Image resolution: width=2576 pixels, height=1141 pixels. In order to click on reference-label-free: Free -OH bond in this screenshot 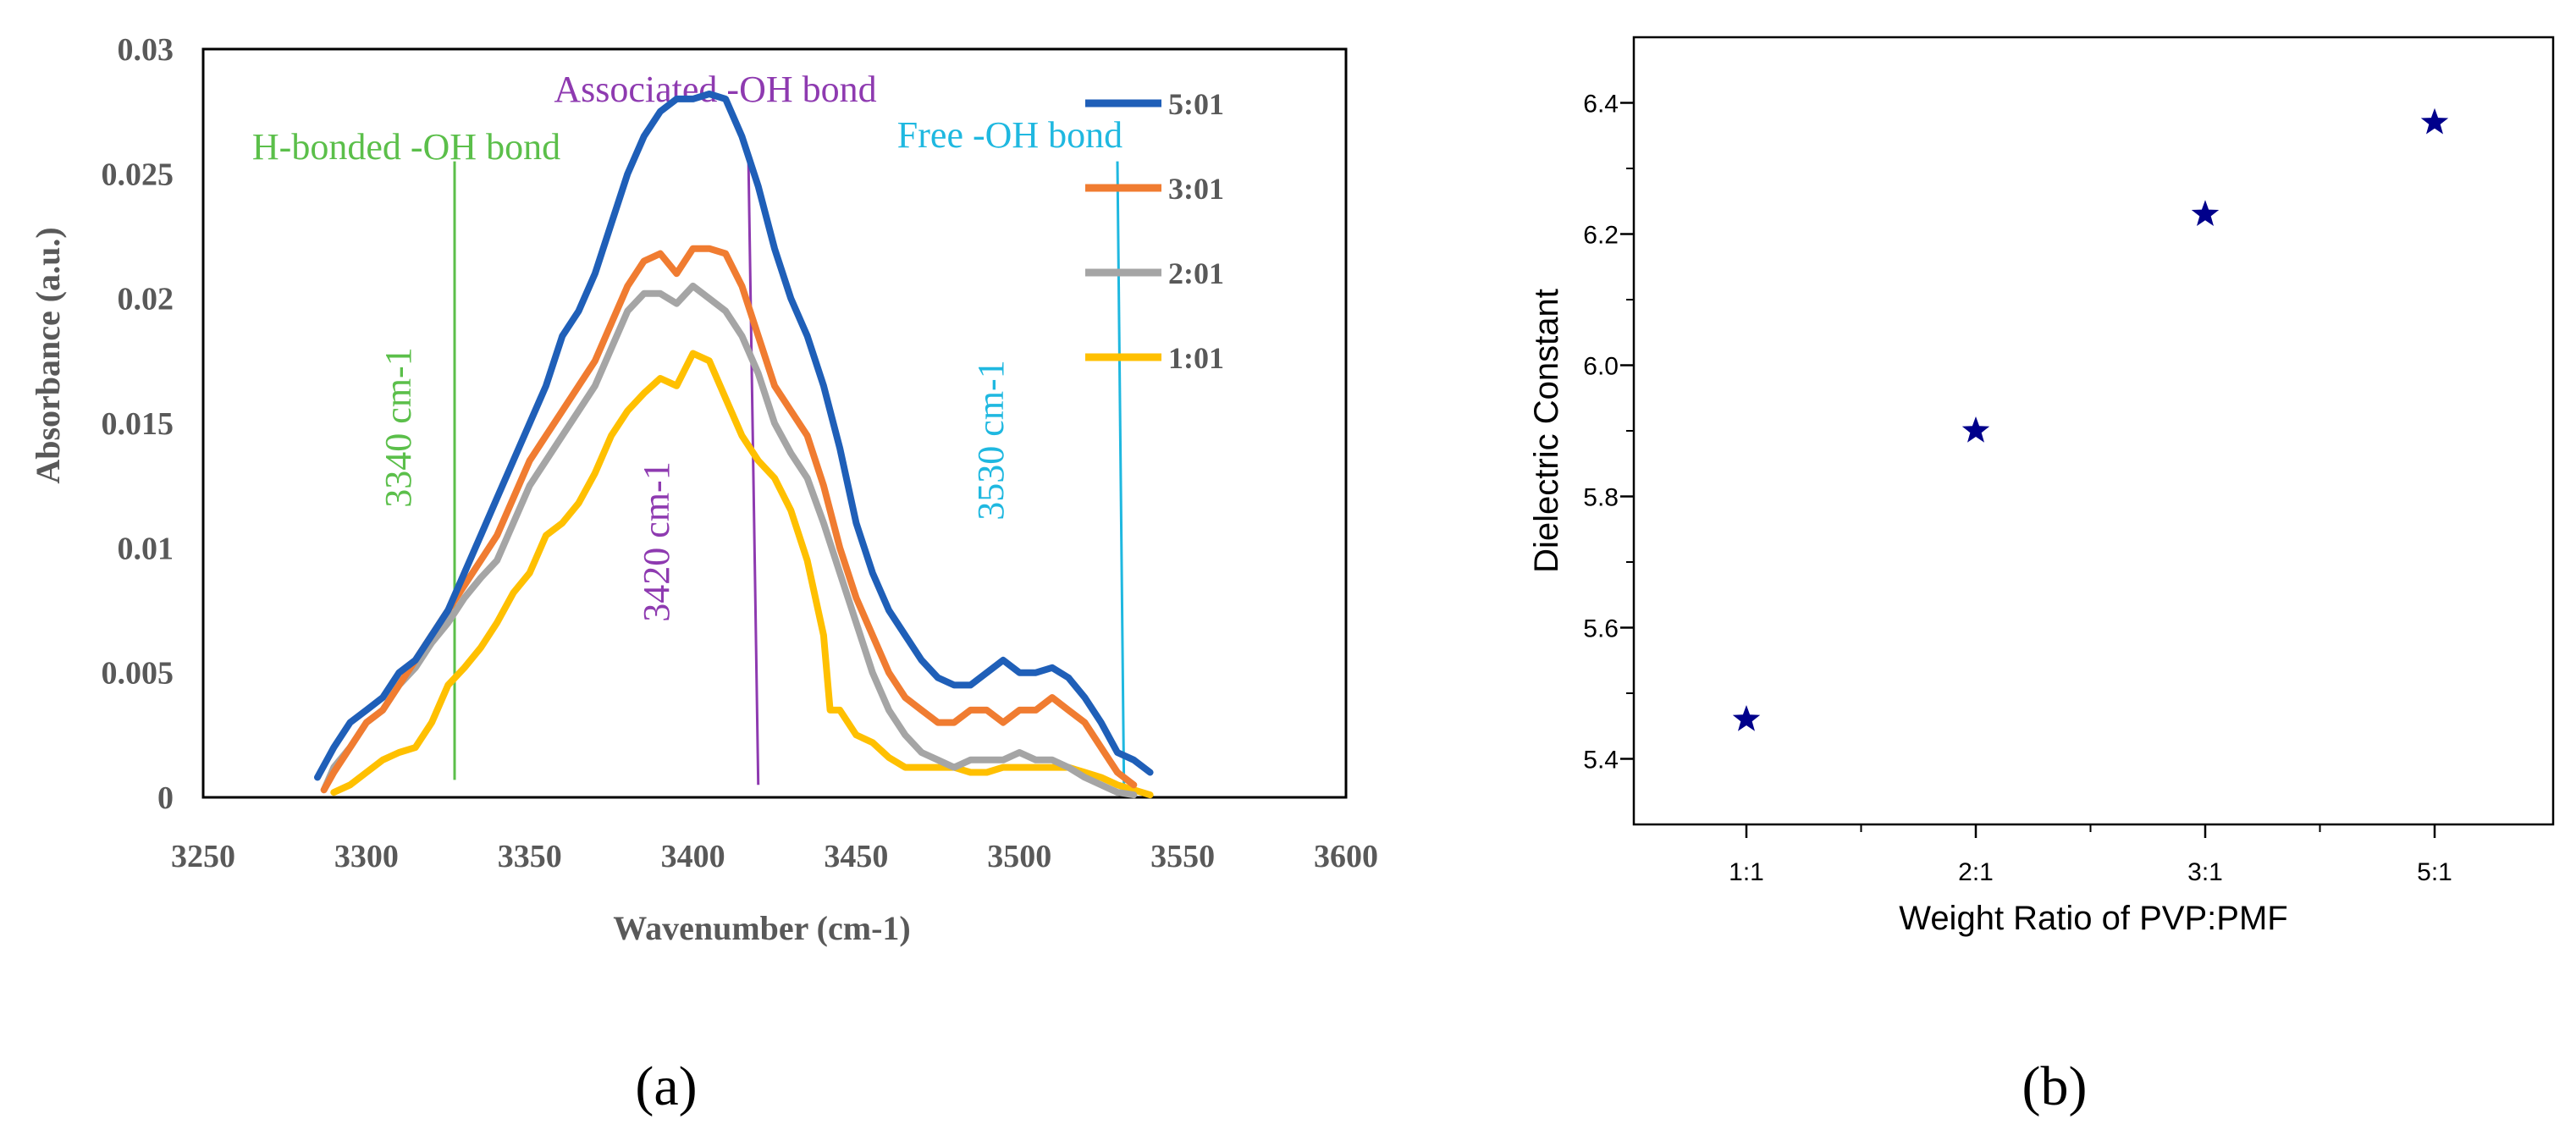, I will do `click(1010, 135)`.